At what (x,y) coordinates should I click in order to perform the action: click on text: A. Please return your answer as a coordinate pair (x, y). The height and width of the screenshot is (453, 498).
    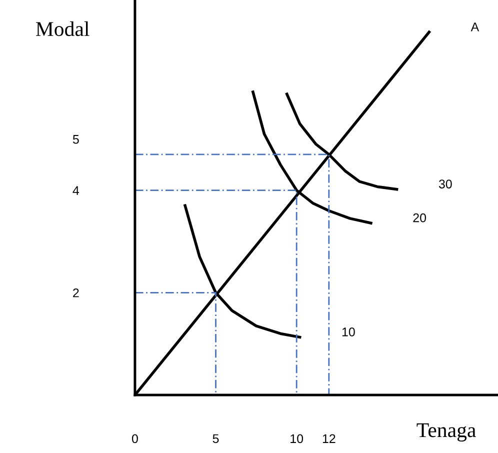
    Looking at the image, I should click on (475, 27).